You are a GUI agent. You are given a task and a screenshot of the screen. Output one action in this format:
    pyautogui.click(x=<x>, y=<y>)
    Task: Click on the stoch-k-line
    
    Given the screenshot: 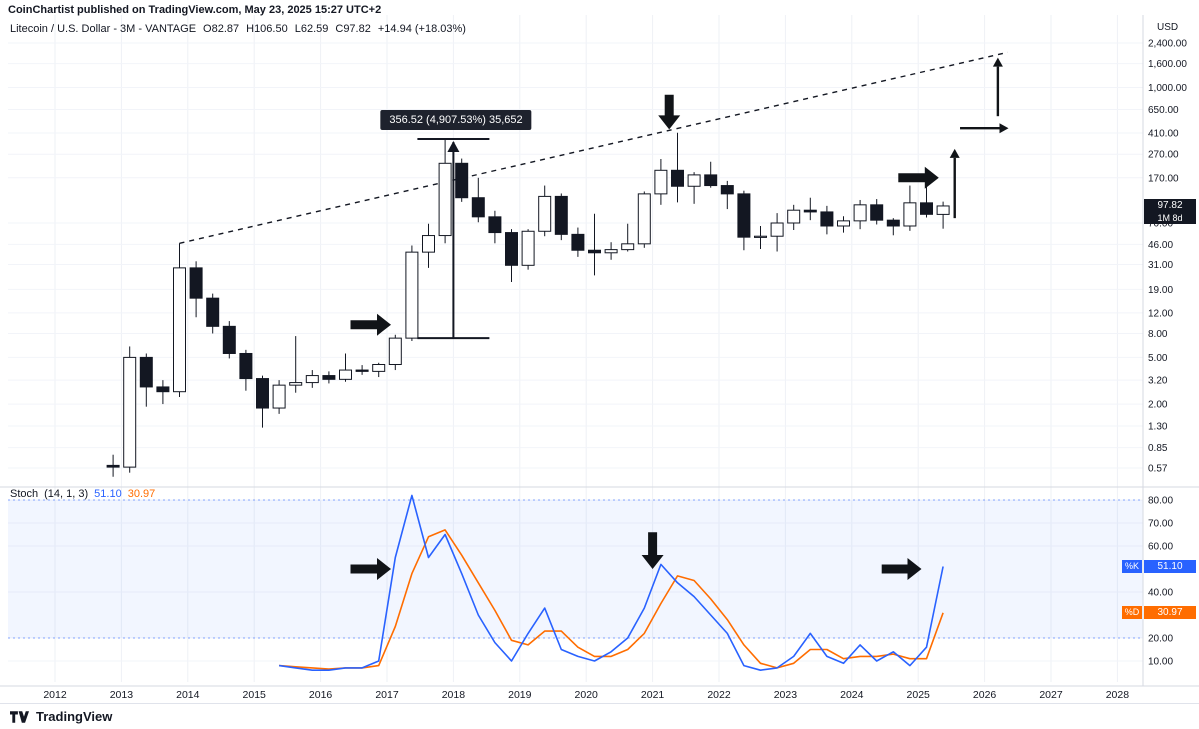 What is the action you would take?
    pyautogui.click(x=611, y=583)
    